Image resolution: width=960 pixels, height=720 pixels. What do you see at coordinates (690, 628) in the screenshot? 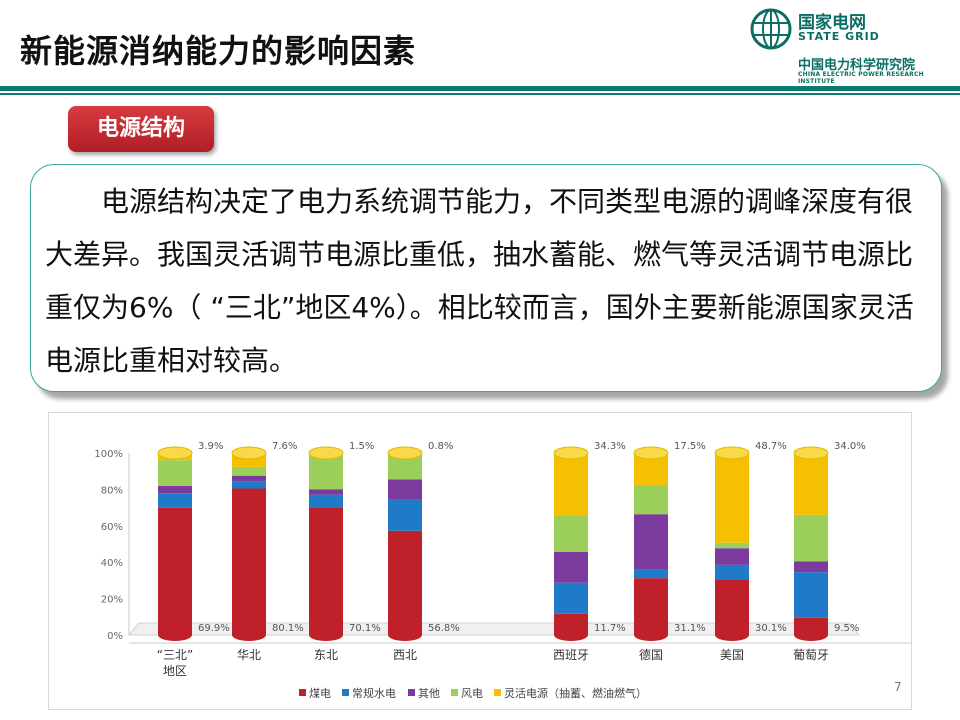
I see `bar-bottom-label: 31.1%` at bounding box center [690, 628].